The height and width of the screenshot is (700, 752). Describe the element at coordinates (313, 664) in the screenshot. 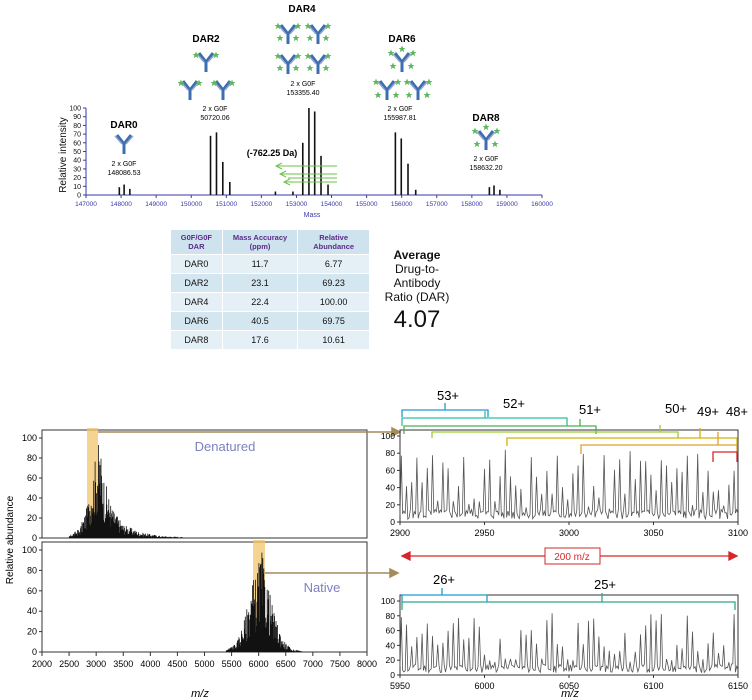

I see `x-tick-label: 7000` at that location.